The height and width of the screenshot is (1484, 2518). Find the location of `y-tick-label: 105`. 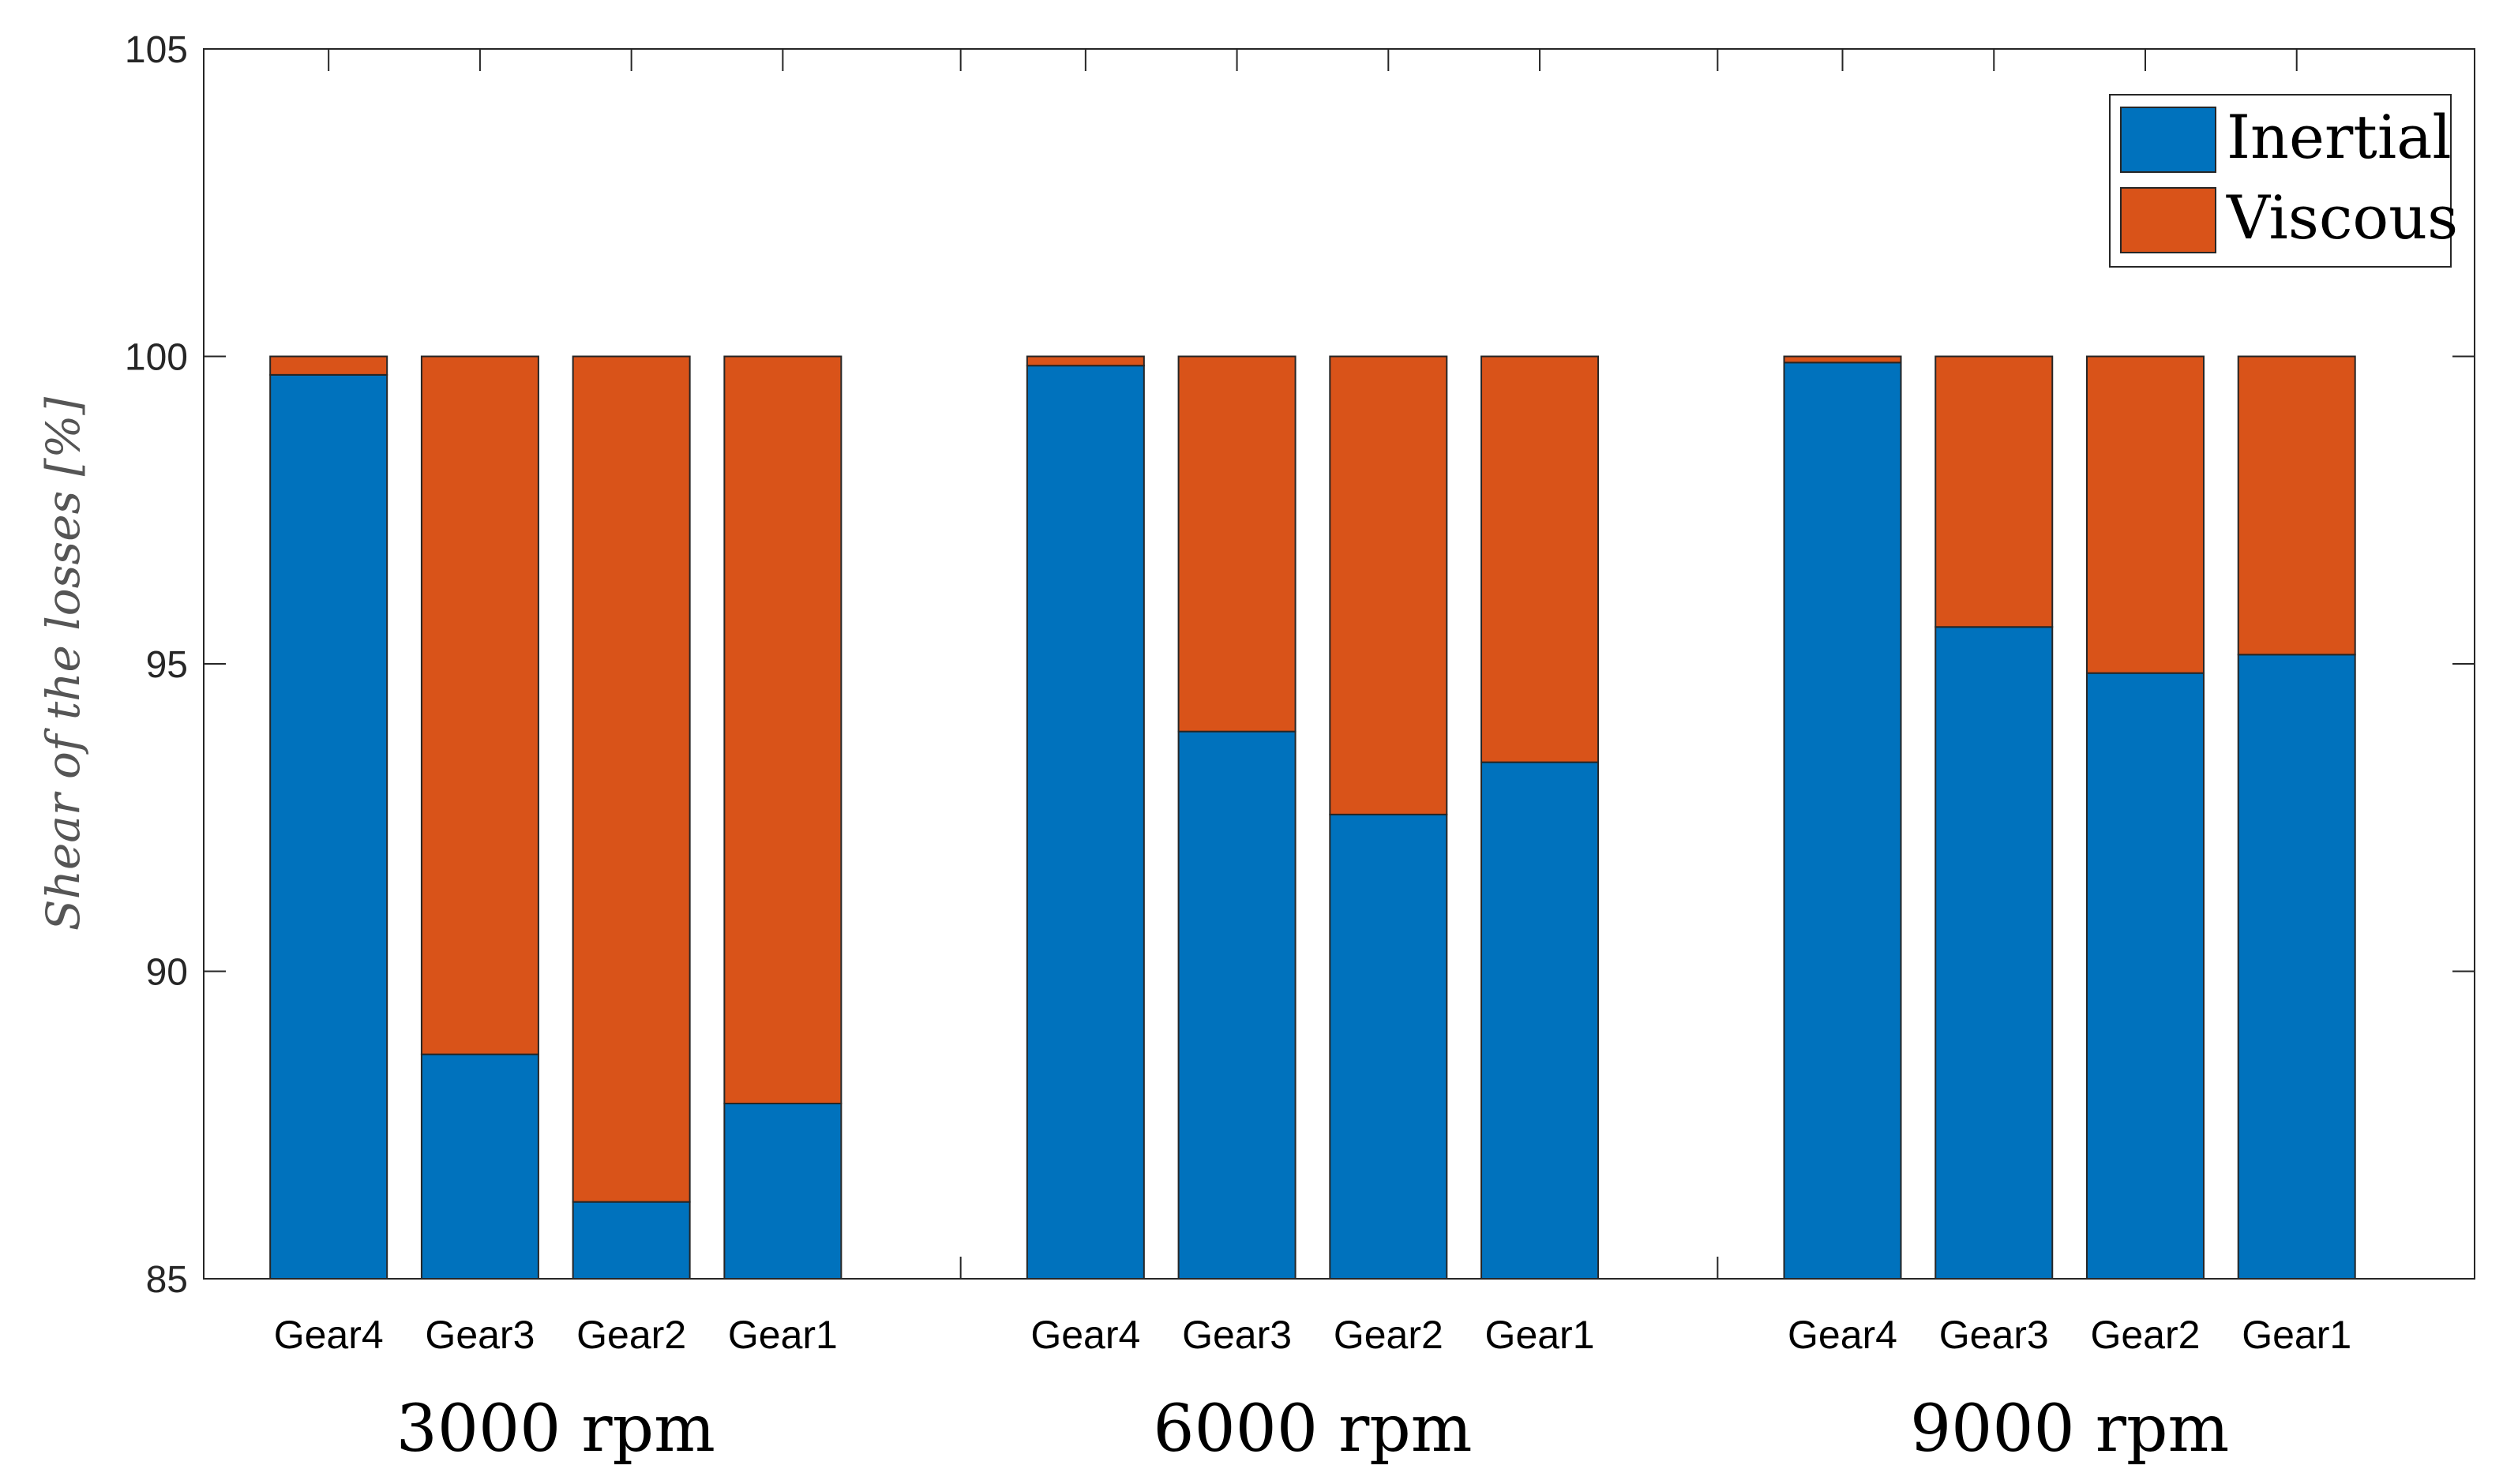

y-tick-label: 105 is located at coordinates (156, 50).